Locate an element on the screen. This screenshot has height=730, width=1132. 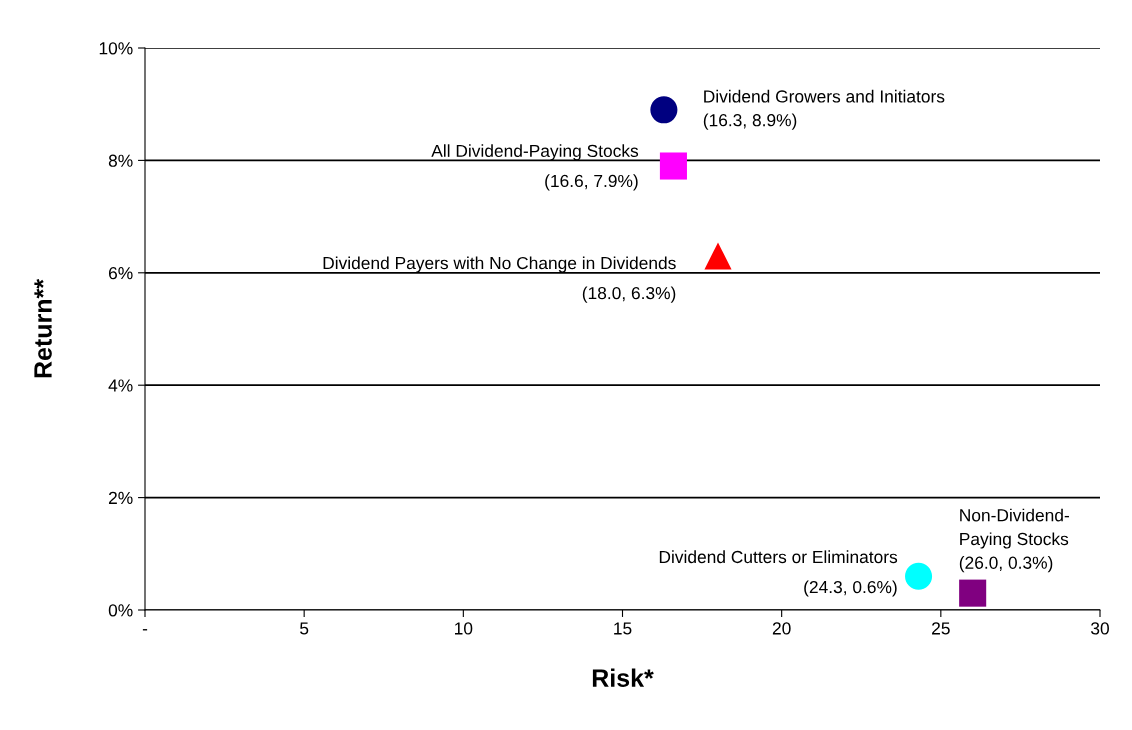
y-tick-label: 0% is located at coordinates (120, 610).